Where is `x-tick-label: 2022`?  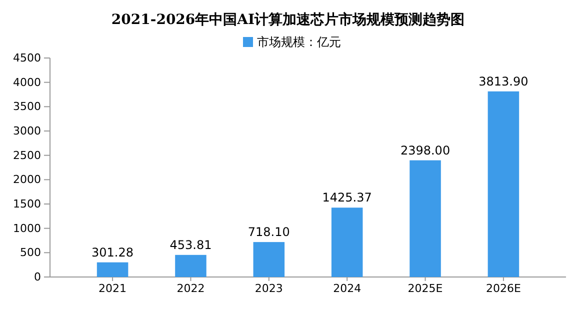
x-tick-label: 2022 is located at coordinates (190, 288).